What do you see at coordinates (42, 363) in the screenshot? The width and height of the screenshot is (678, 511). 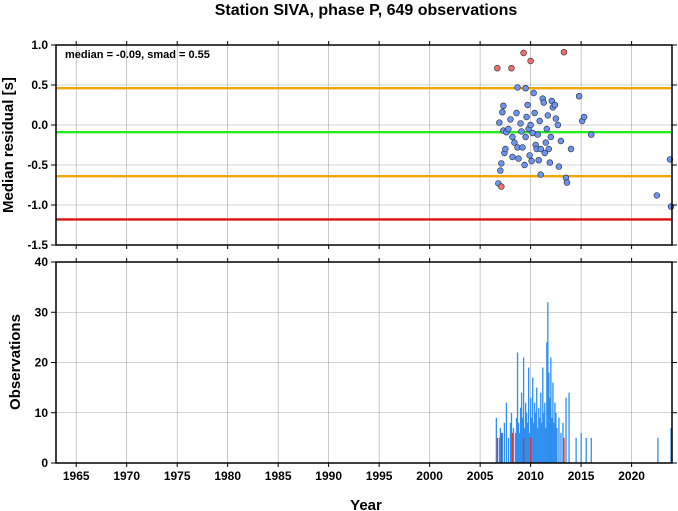 I see `observations-y-tick-label: 20` at bounding box center [42, 363].